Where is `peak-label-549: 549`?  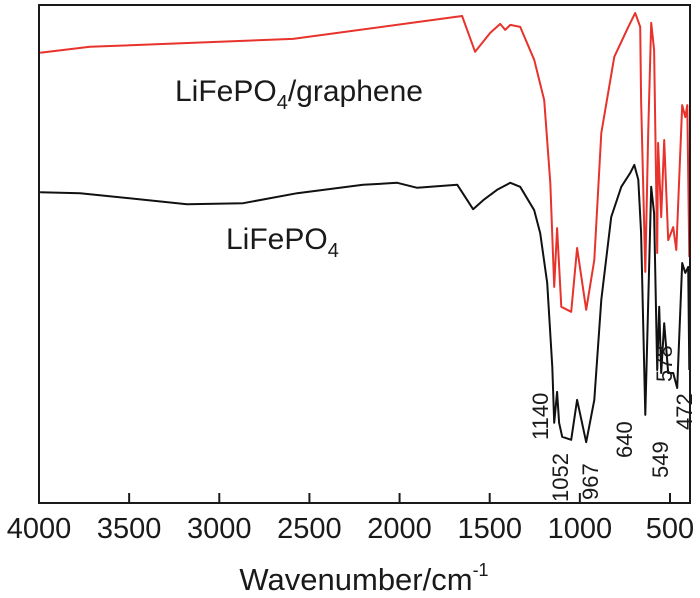 peak-label-549: 549 is located at coordinates (660, 459).